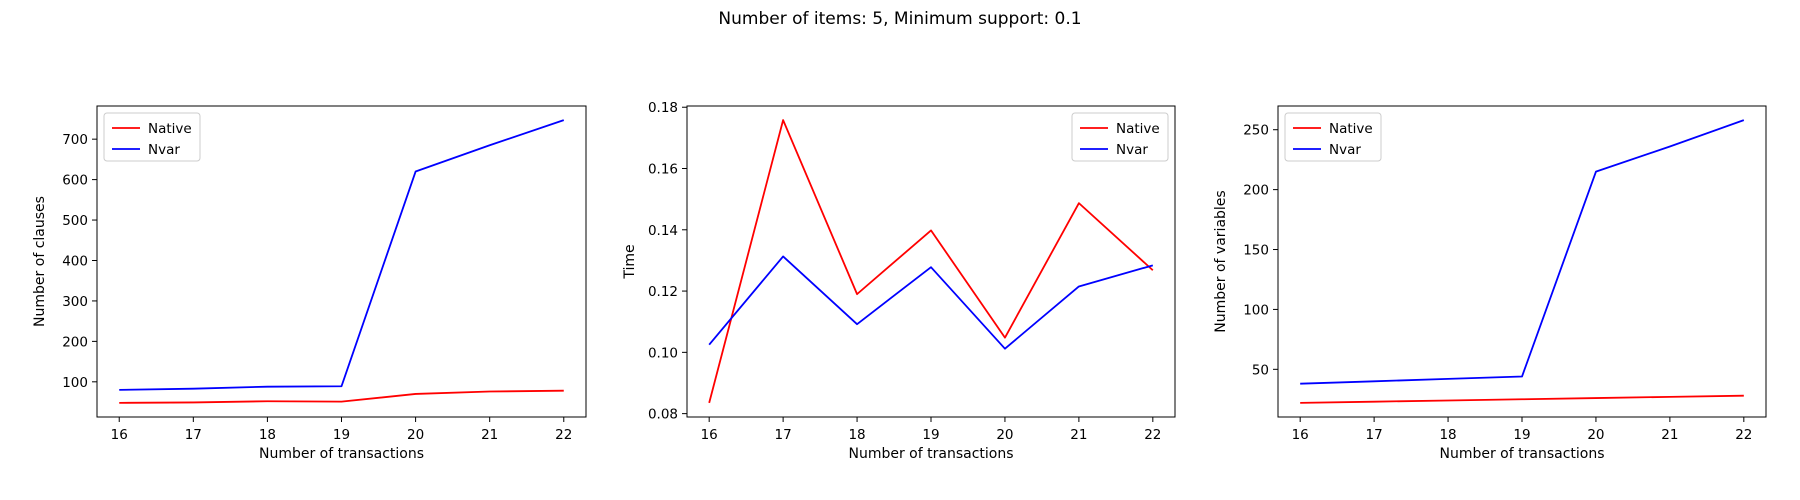 The height and width of the screenshot is (500, 1800). What do you see at coordinates (663, 292) in the screenshot?
I see `y-tick-label: 0.12` at bounding box center [663, 292].